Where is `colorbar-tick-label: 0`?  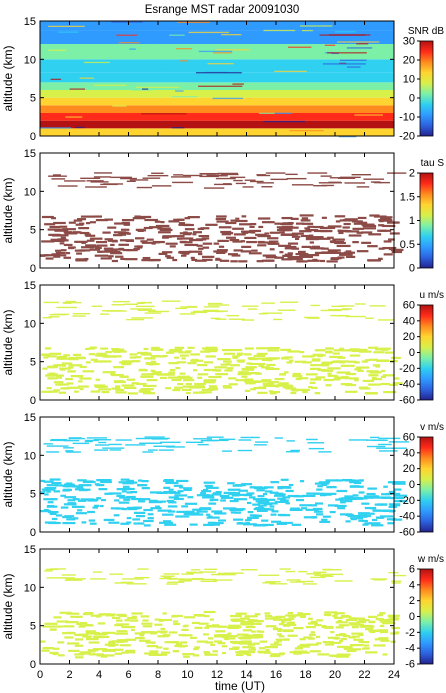
colorbar-tick-label: 0 is located at coordinates (412, 353).